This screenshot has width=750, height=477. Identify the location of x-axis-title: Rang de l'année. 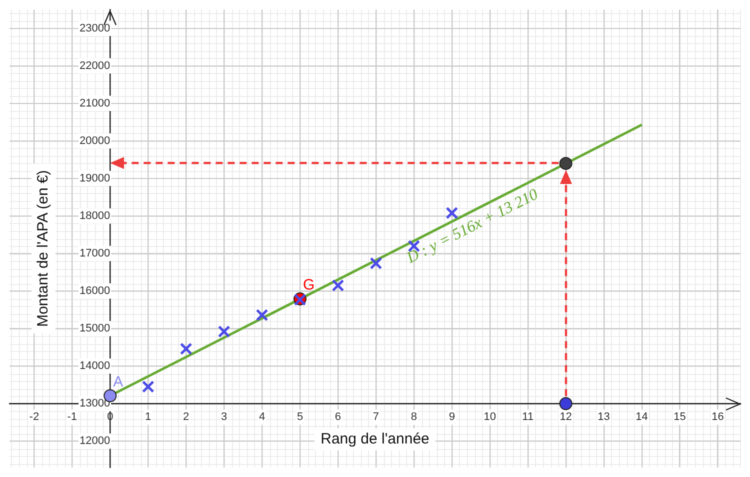
(375, 439).